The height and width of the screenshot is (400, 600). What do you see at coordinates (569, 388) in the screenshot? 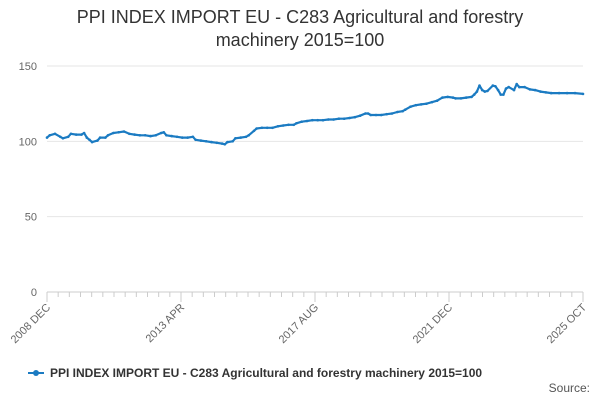
I see `source-label: Source:` at bounding box center [569, 388].